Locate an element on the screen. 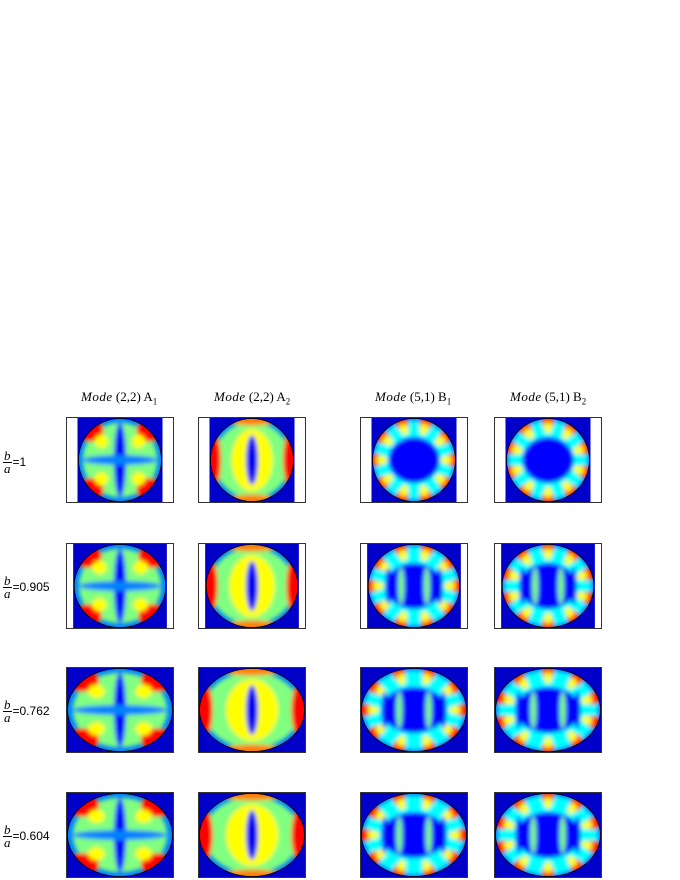 This screenshot has height=880, width=680. aspect-ratio-label: b a =0.762 is located at coordinates (26, 711).